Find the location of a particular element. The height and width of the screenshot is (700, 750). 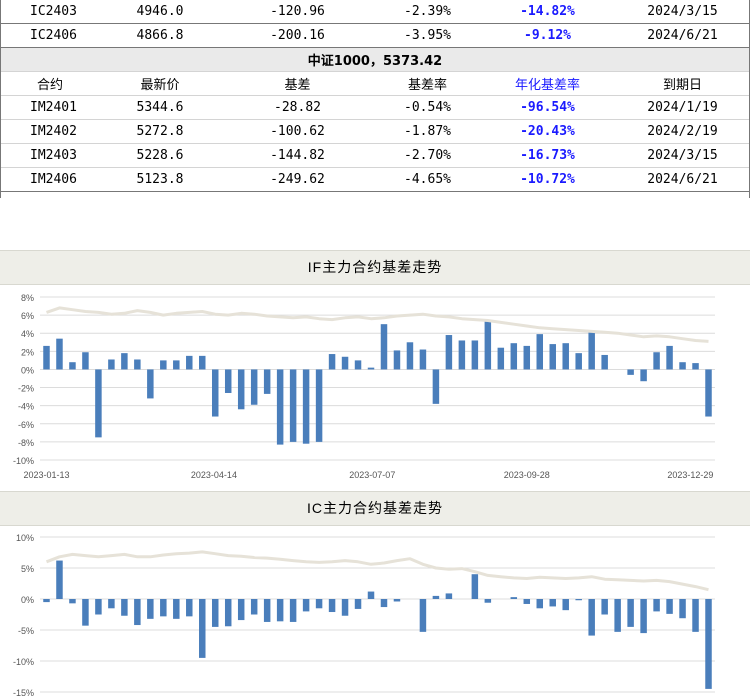

x-tick-label: 2023-07-07 is located at coordinates (372, 475).